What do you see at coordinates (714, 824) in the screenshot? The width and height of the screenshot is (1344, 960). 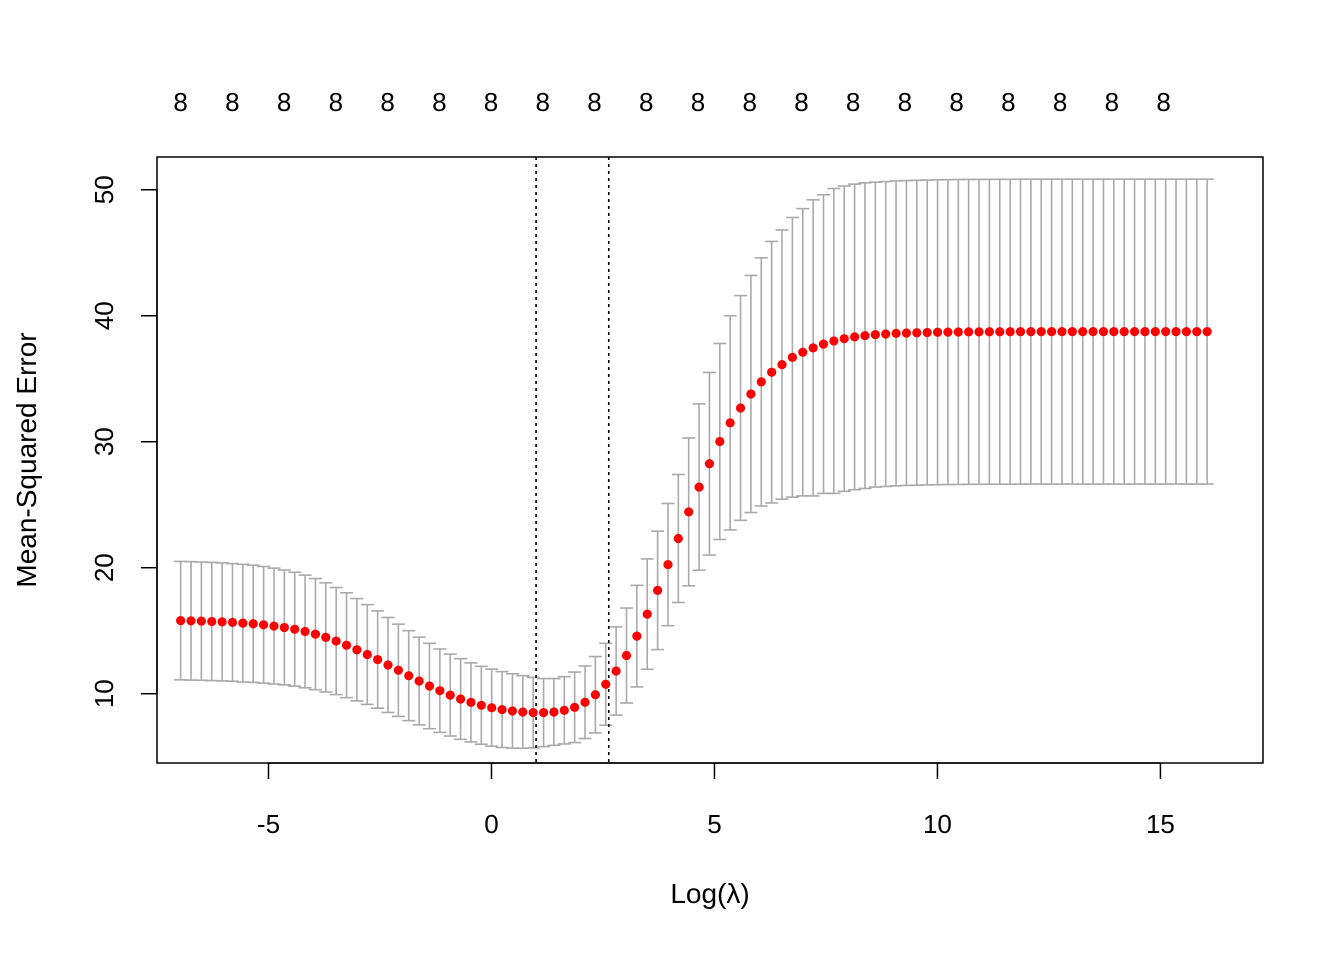 I see `x-tick-label: 5` at bounding box center [714, 824].